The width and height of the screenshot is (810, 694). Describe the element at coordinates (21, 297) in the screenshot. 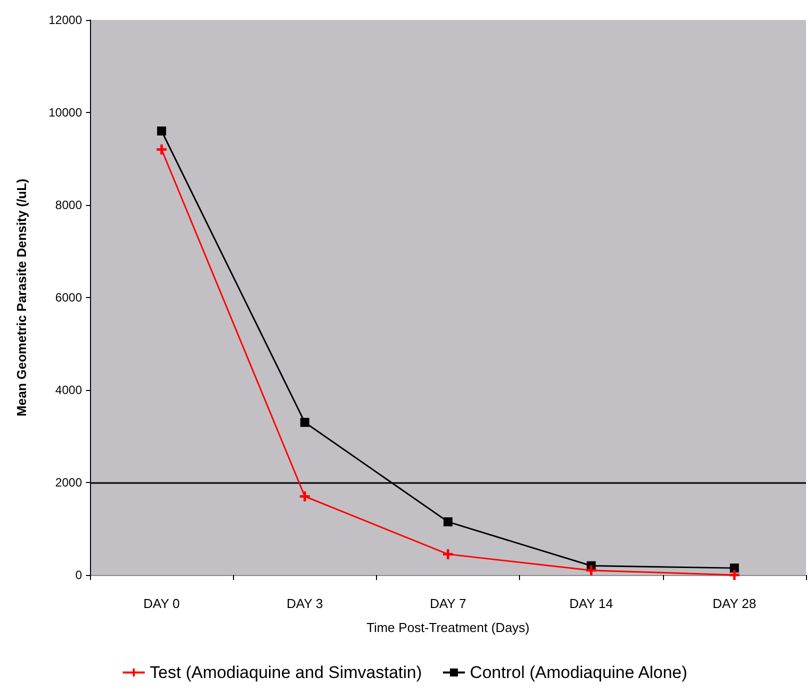

I see `y-axis-title: Mean Geometric Parasite Density (/uL)` at that location.